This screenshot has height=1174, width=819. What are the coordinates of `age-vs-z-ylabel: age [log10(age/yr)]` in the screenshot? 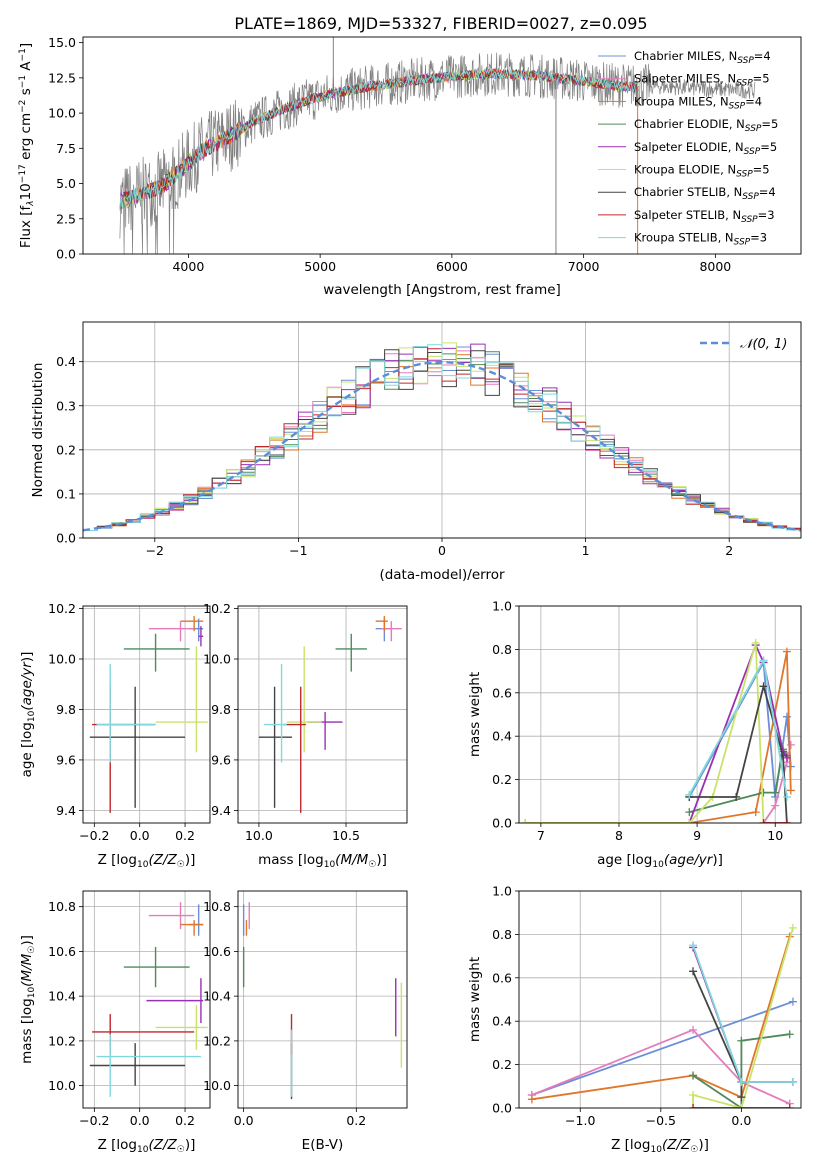 It's located at (28, 715).